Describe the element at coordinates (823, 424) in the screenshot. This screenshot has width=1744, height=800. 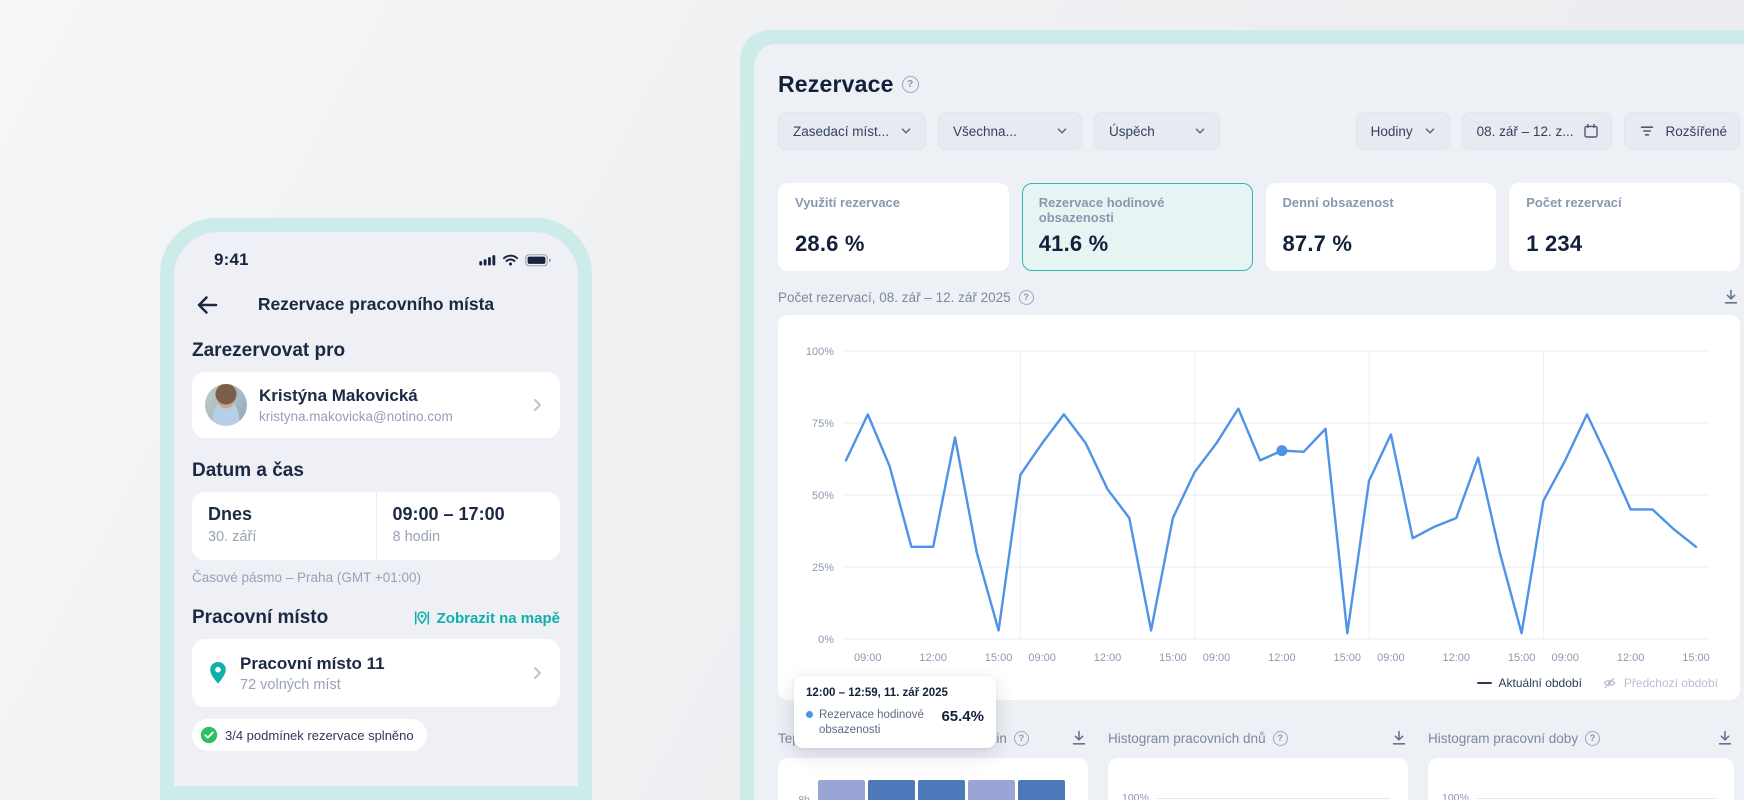
I see `svg-text: 75%` at that location.